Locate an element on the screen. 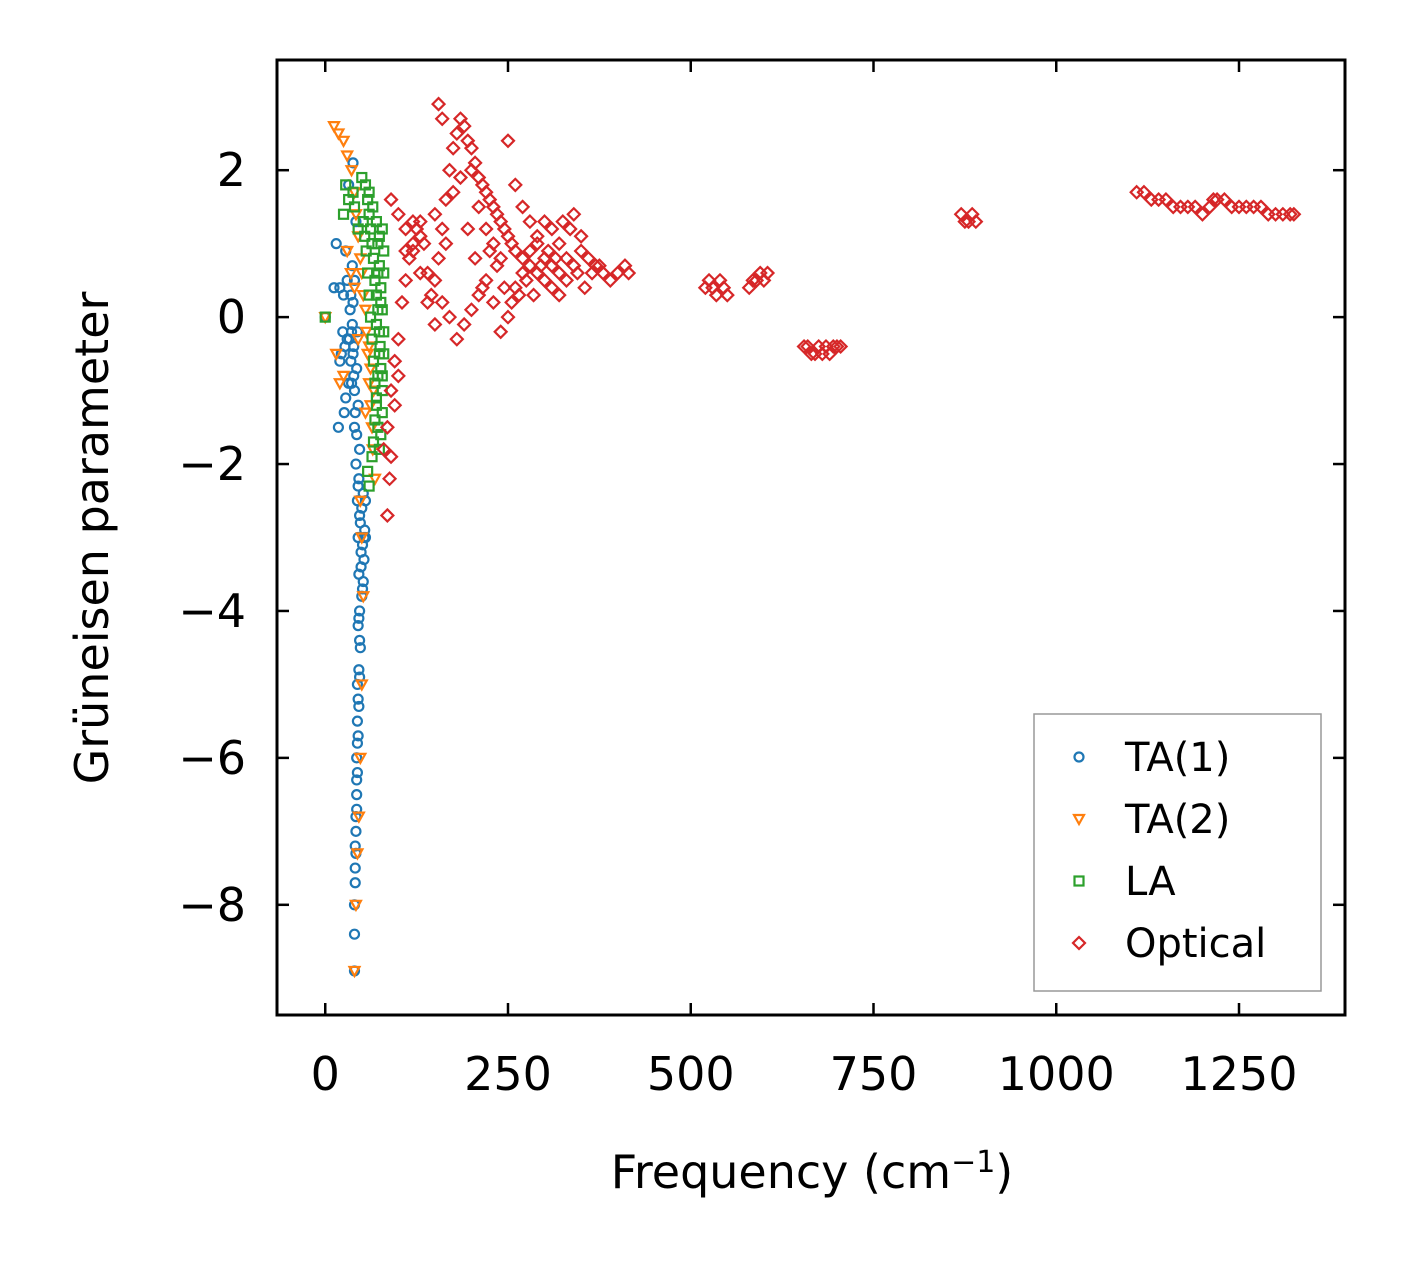 This screenshot has width=1406, height=1264. x-tick-label: 250 is located at coordinates (508, 1074).